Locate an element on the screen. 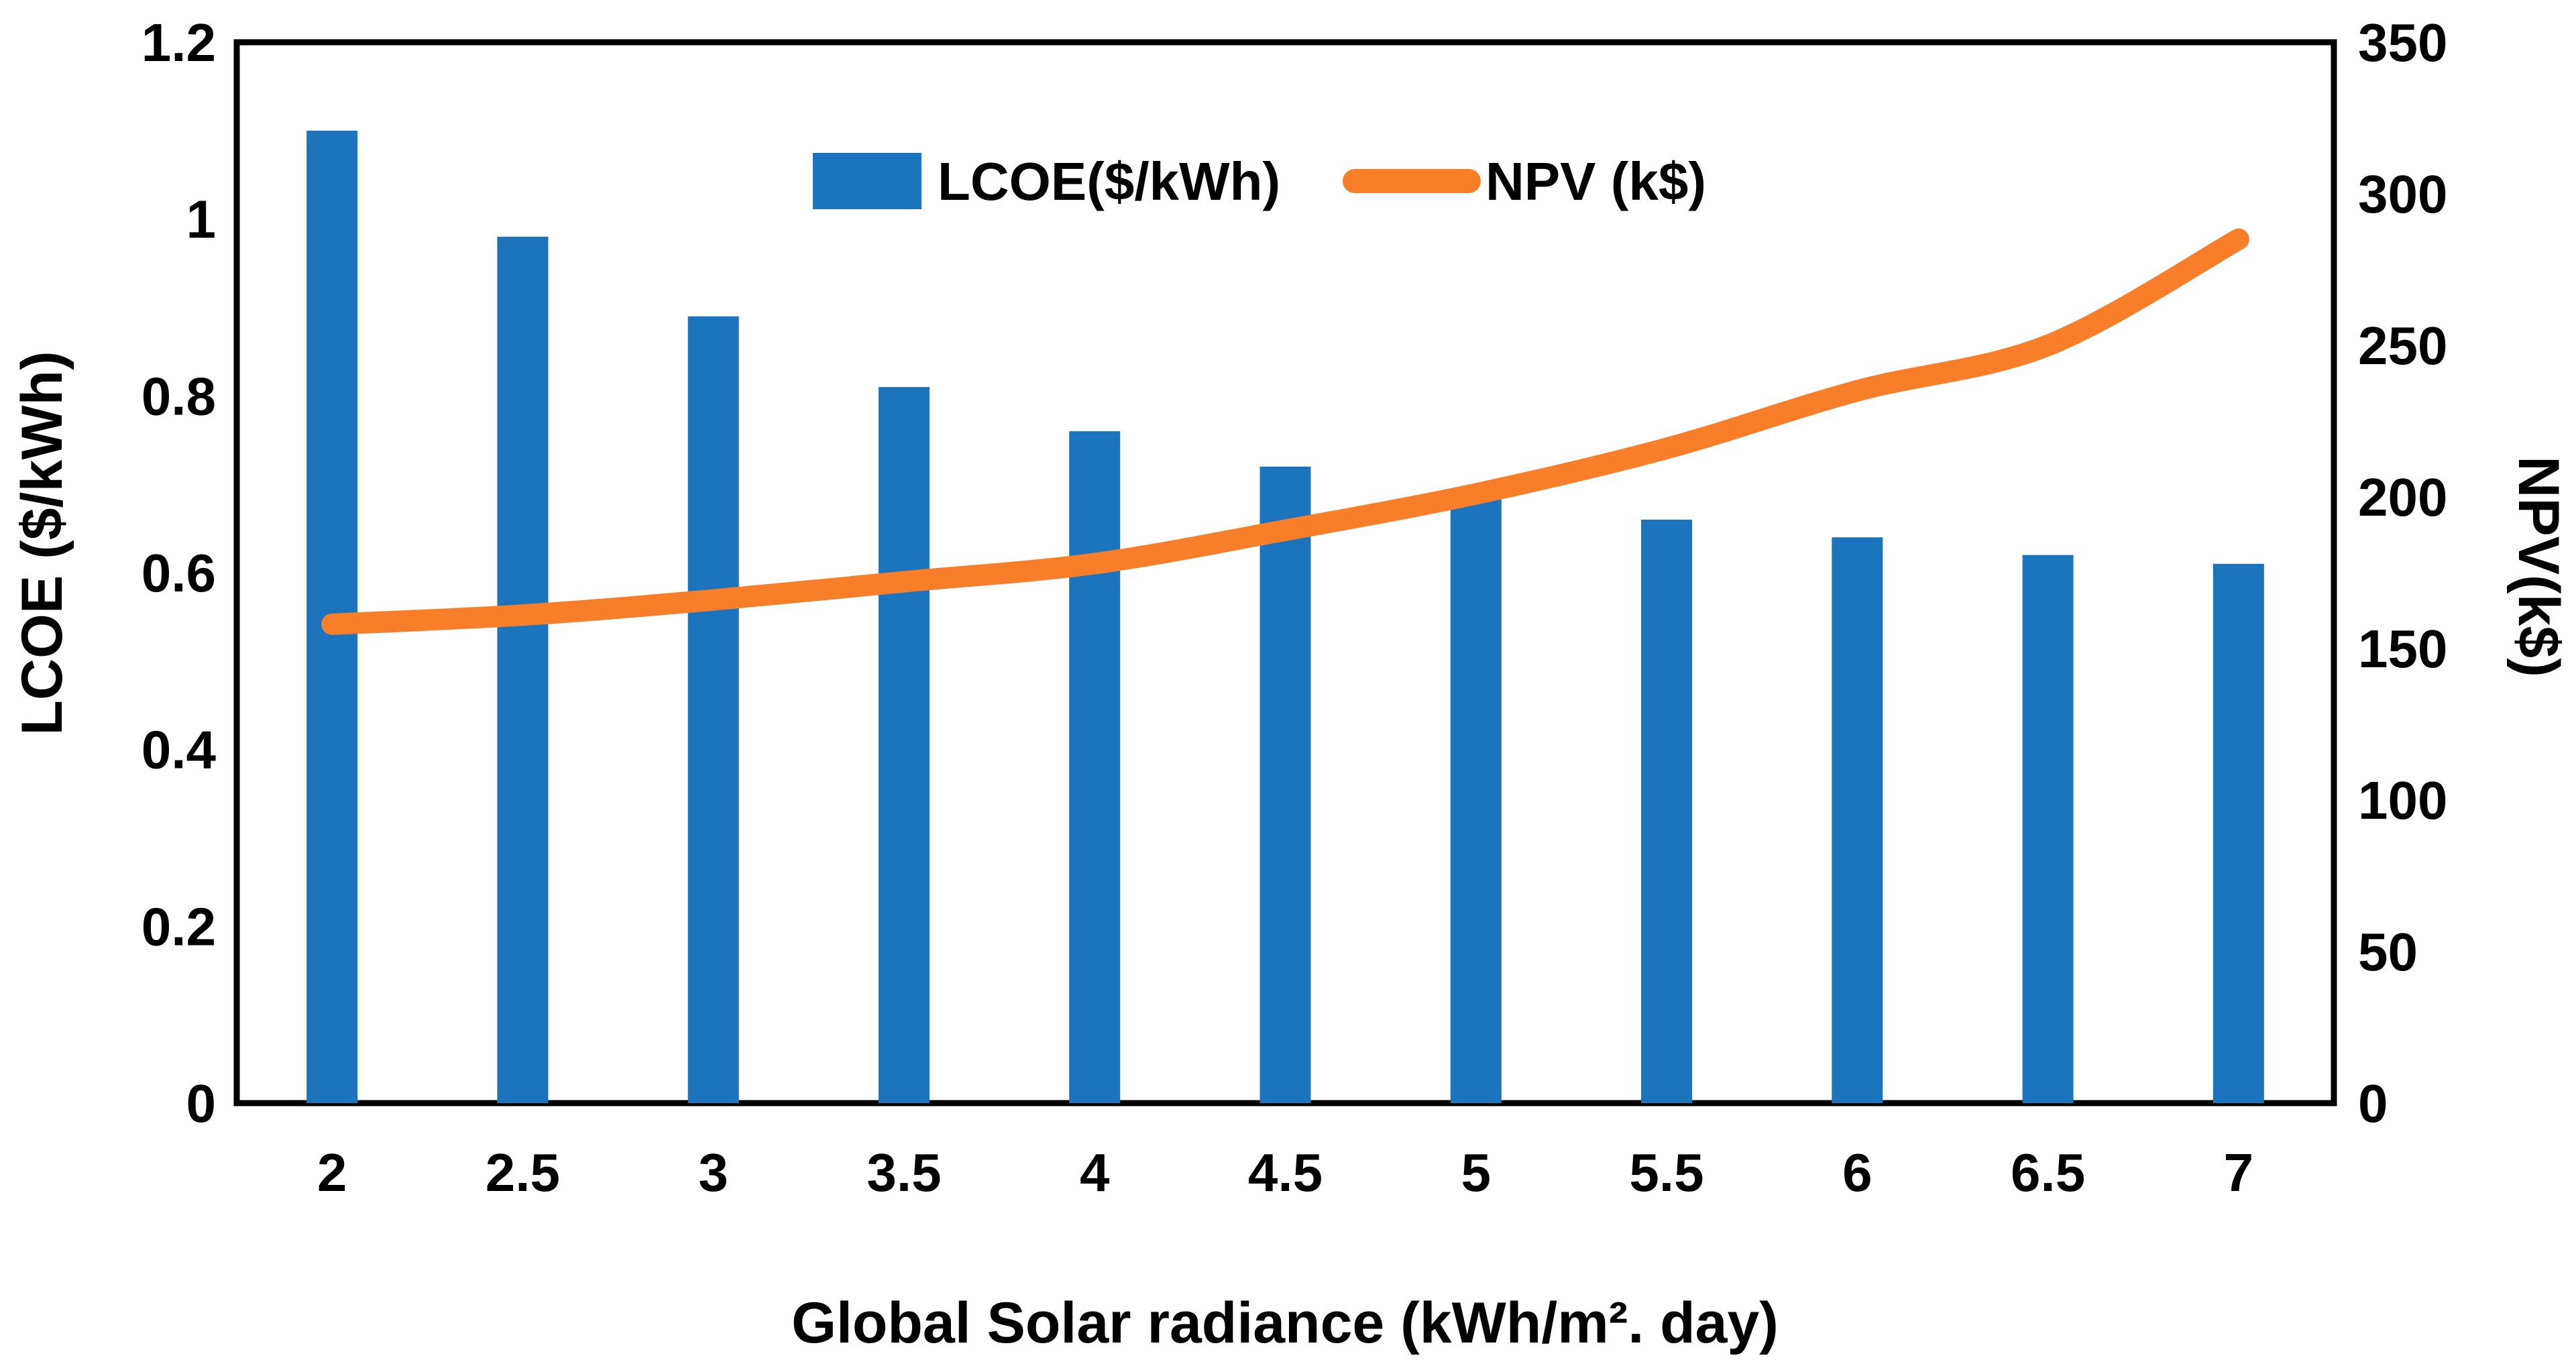 This screenshot has height=1368, width=2576. x-label-6.5: 6.5 is located at coordinates (2048, 1172).